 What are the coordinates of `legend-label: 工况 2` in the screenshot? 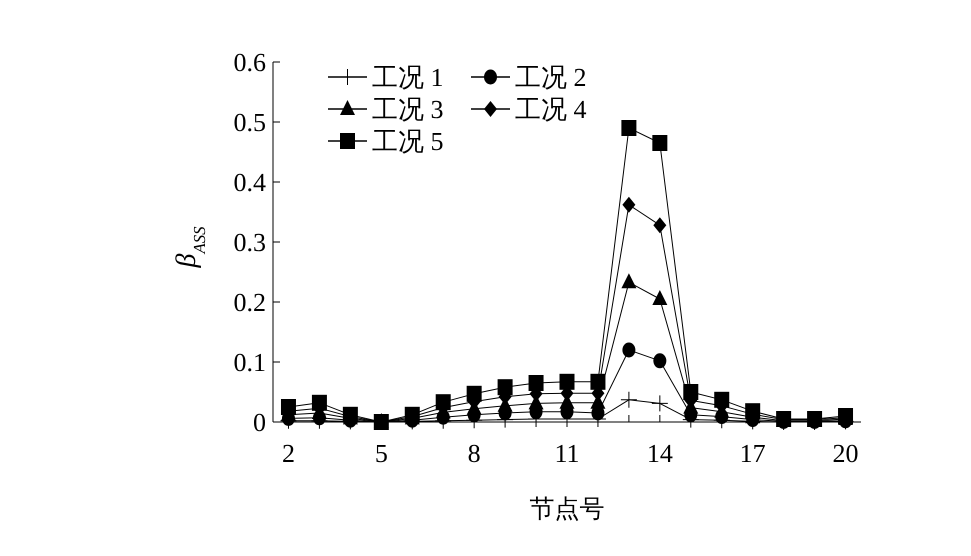 It's located at (550, 77).